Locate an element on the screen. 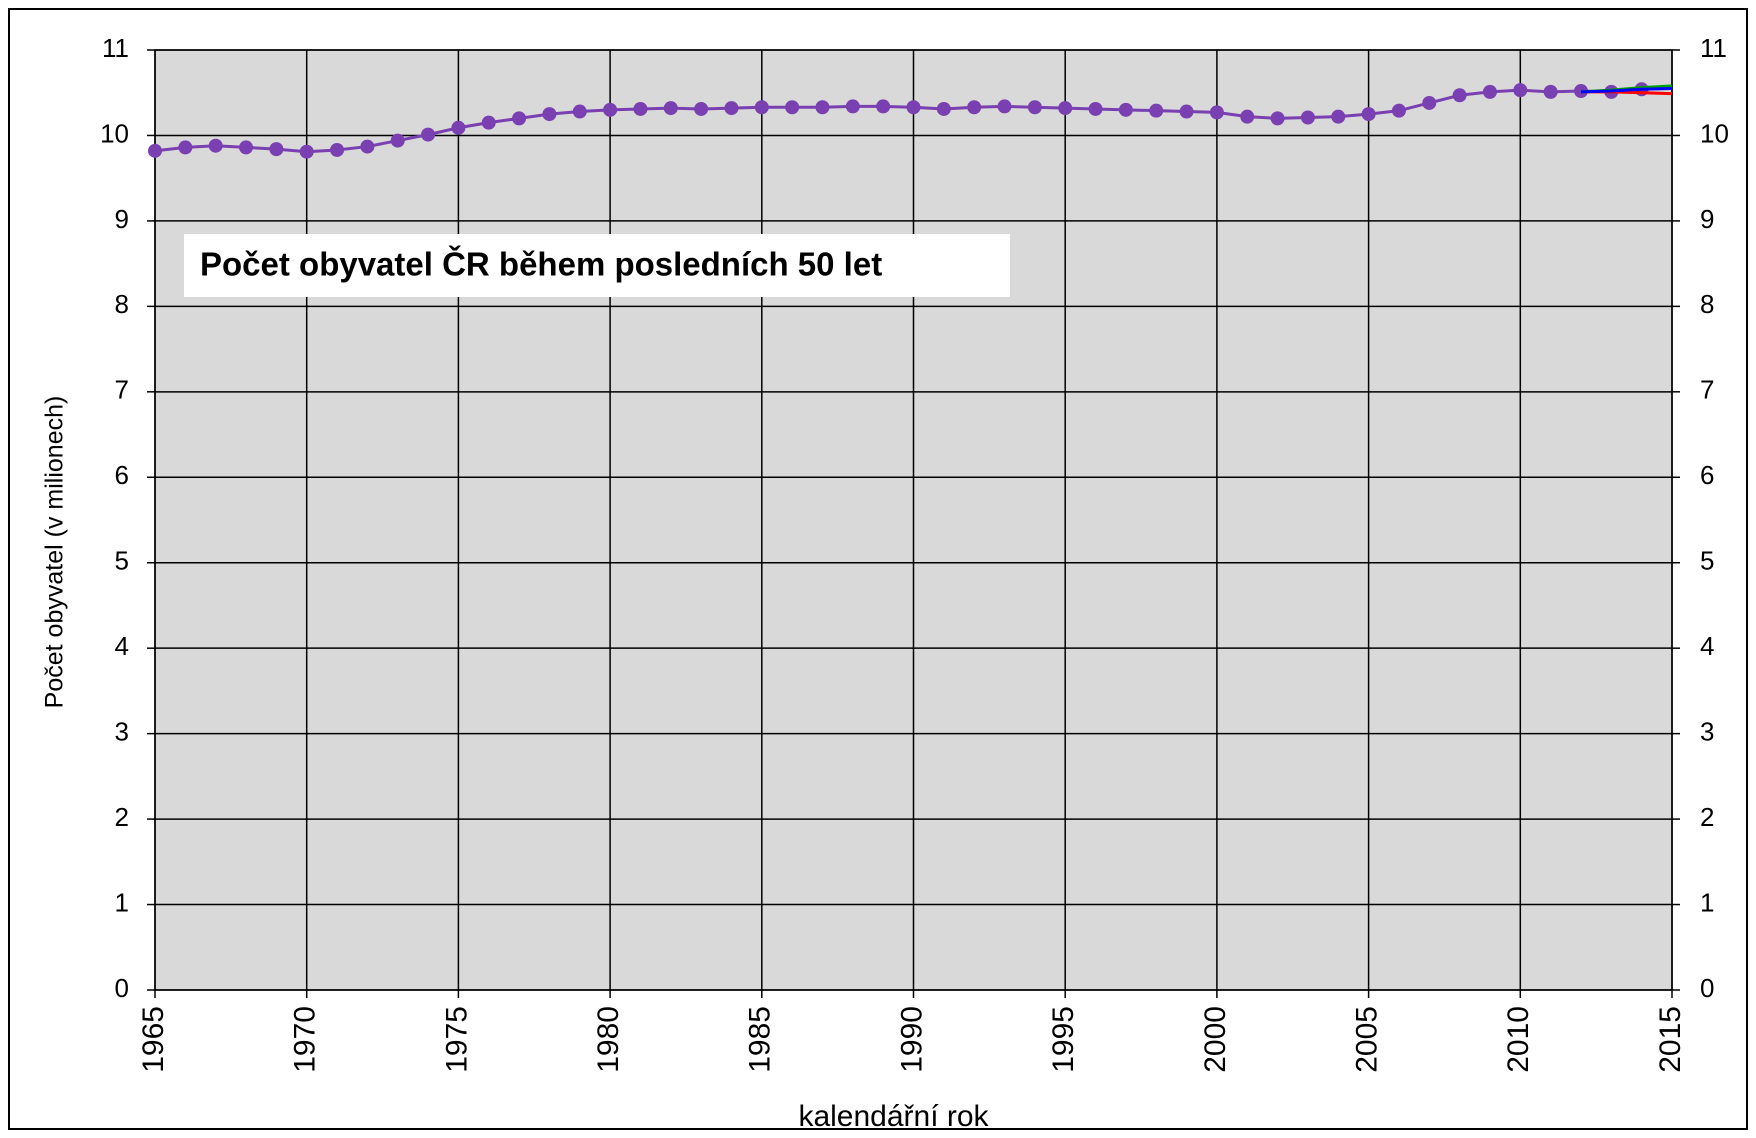 This screenshot has width=1756, height=1138. x-tick-label: 1995 is located at coordinates (1063, 1039).